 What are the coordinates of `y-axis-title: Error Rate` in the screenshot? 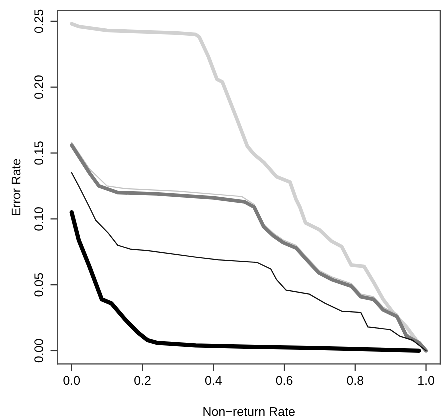 It's located at (16, 187).